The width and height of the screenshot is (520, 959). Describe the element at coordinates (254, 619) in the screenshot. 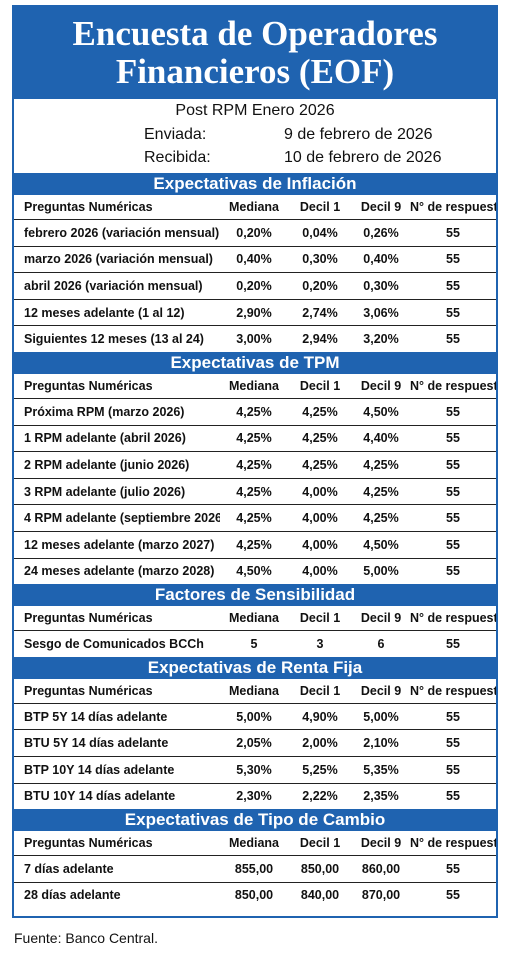

I see `column-header: Mediana` at that location.